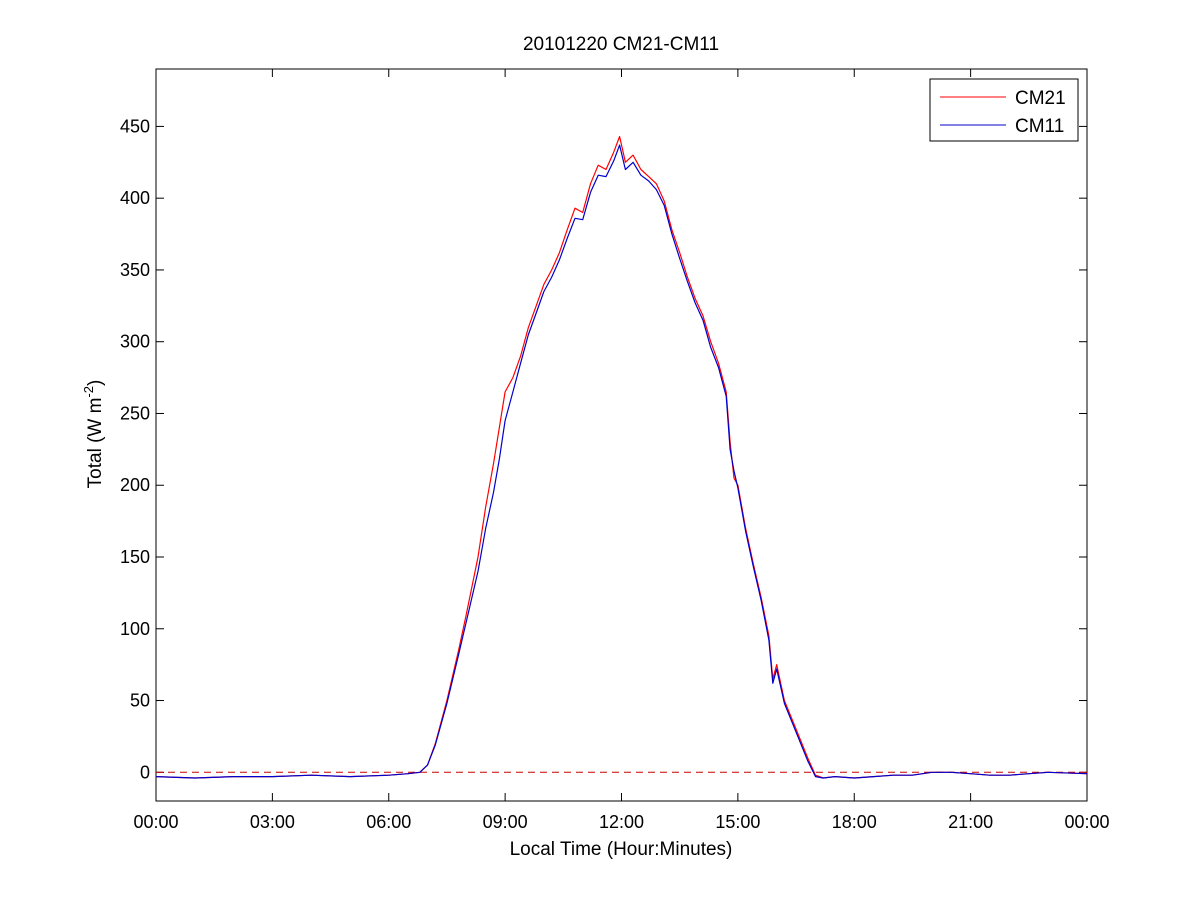 The height and width of the screenshot is (906, 1201). I want to click on legend: CM21 CM11, so click(1004, 110).